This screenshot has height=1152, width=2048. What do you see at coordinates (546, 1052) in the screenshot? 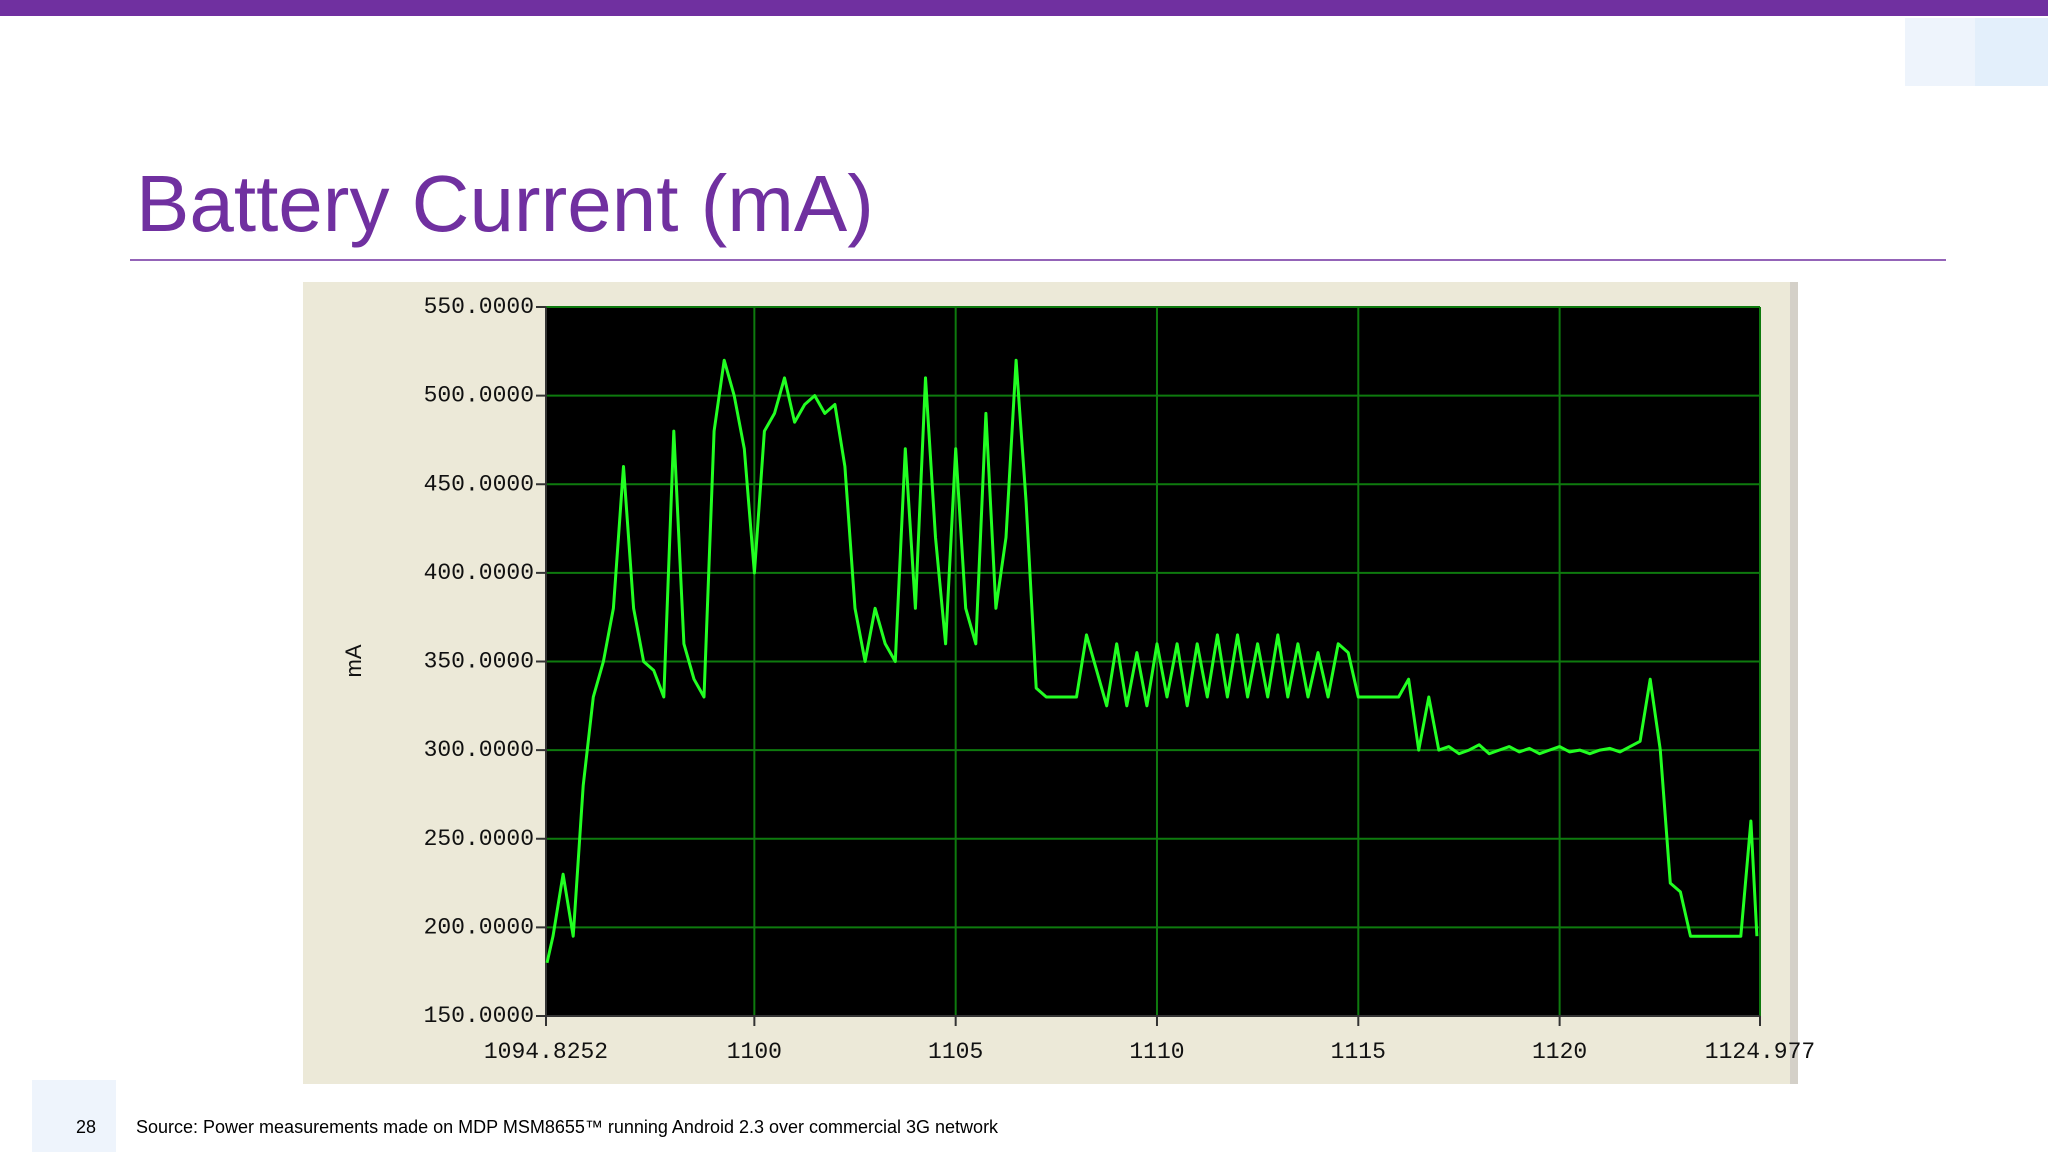
I see `x-tick-label: 1094.8252` at bounding box center [546, 1052].